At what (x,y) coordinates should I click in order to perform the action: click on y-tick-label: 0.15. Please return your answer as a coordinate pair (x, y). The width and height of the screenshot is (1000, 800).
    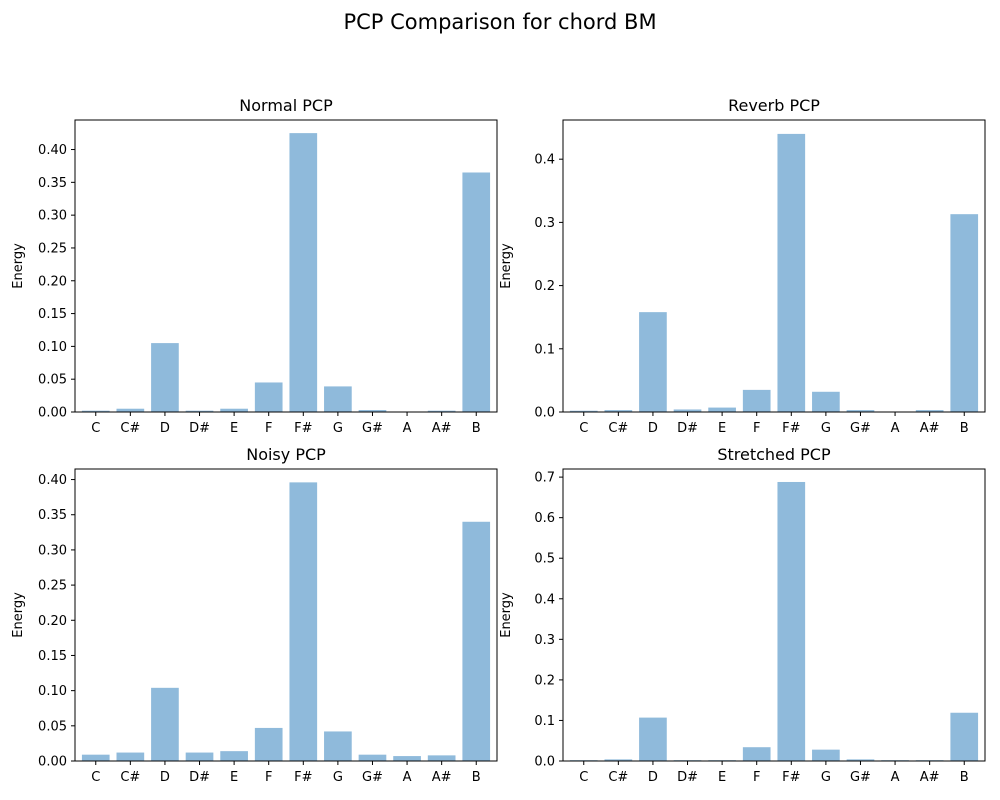
    Looking at the image, I should click on (52, 656).